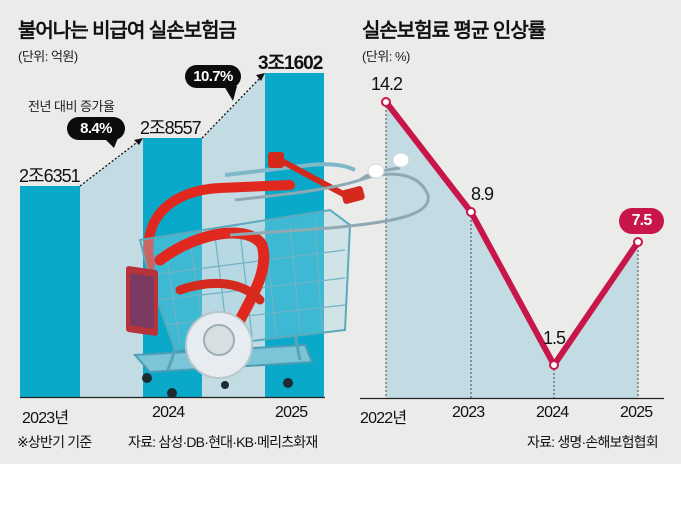 This screenshot has width=681, height=510. What do you see at coordinates (168, 412) in the screenshot?
I see `x-label-2024: 2024` at bounding box center [168, 412].